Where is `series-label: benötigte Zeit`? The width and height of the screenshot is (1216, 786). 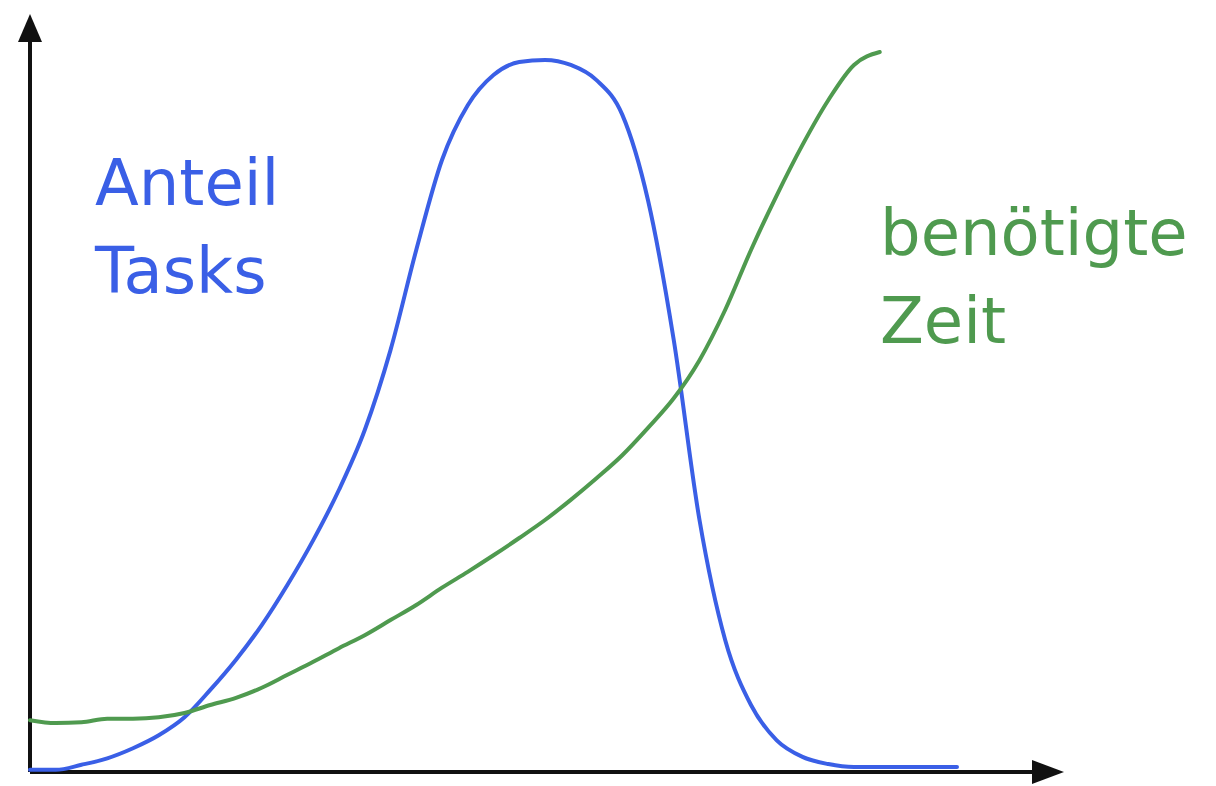
series-label: benötigte Zeit is located at coordinates (1034, 277).